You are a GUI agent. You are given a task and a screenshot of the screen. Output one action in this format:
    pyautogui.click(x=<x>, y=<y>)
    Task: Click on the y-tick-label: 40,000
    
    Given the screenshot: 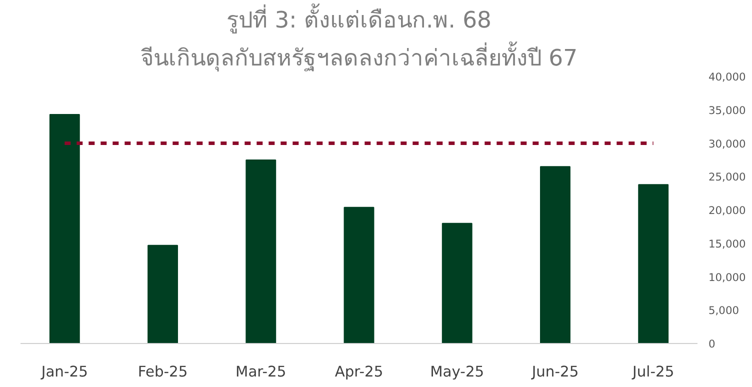 What is the action you would take?
    pyautogui.click(x=727, y=77)
    